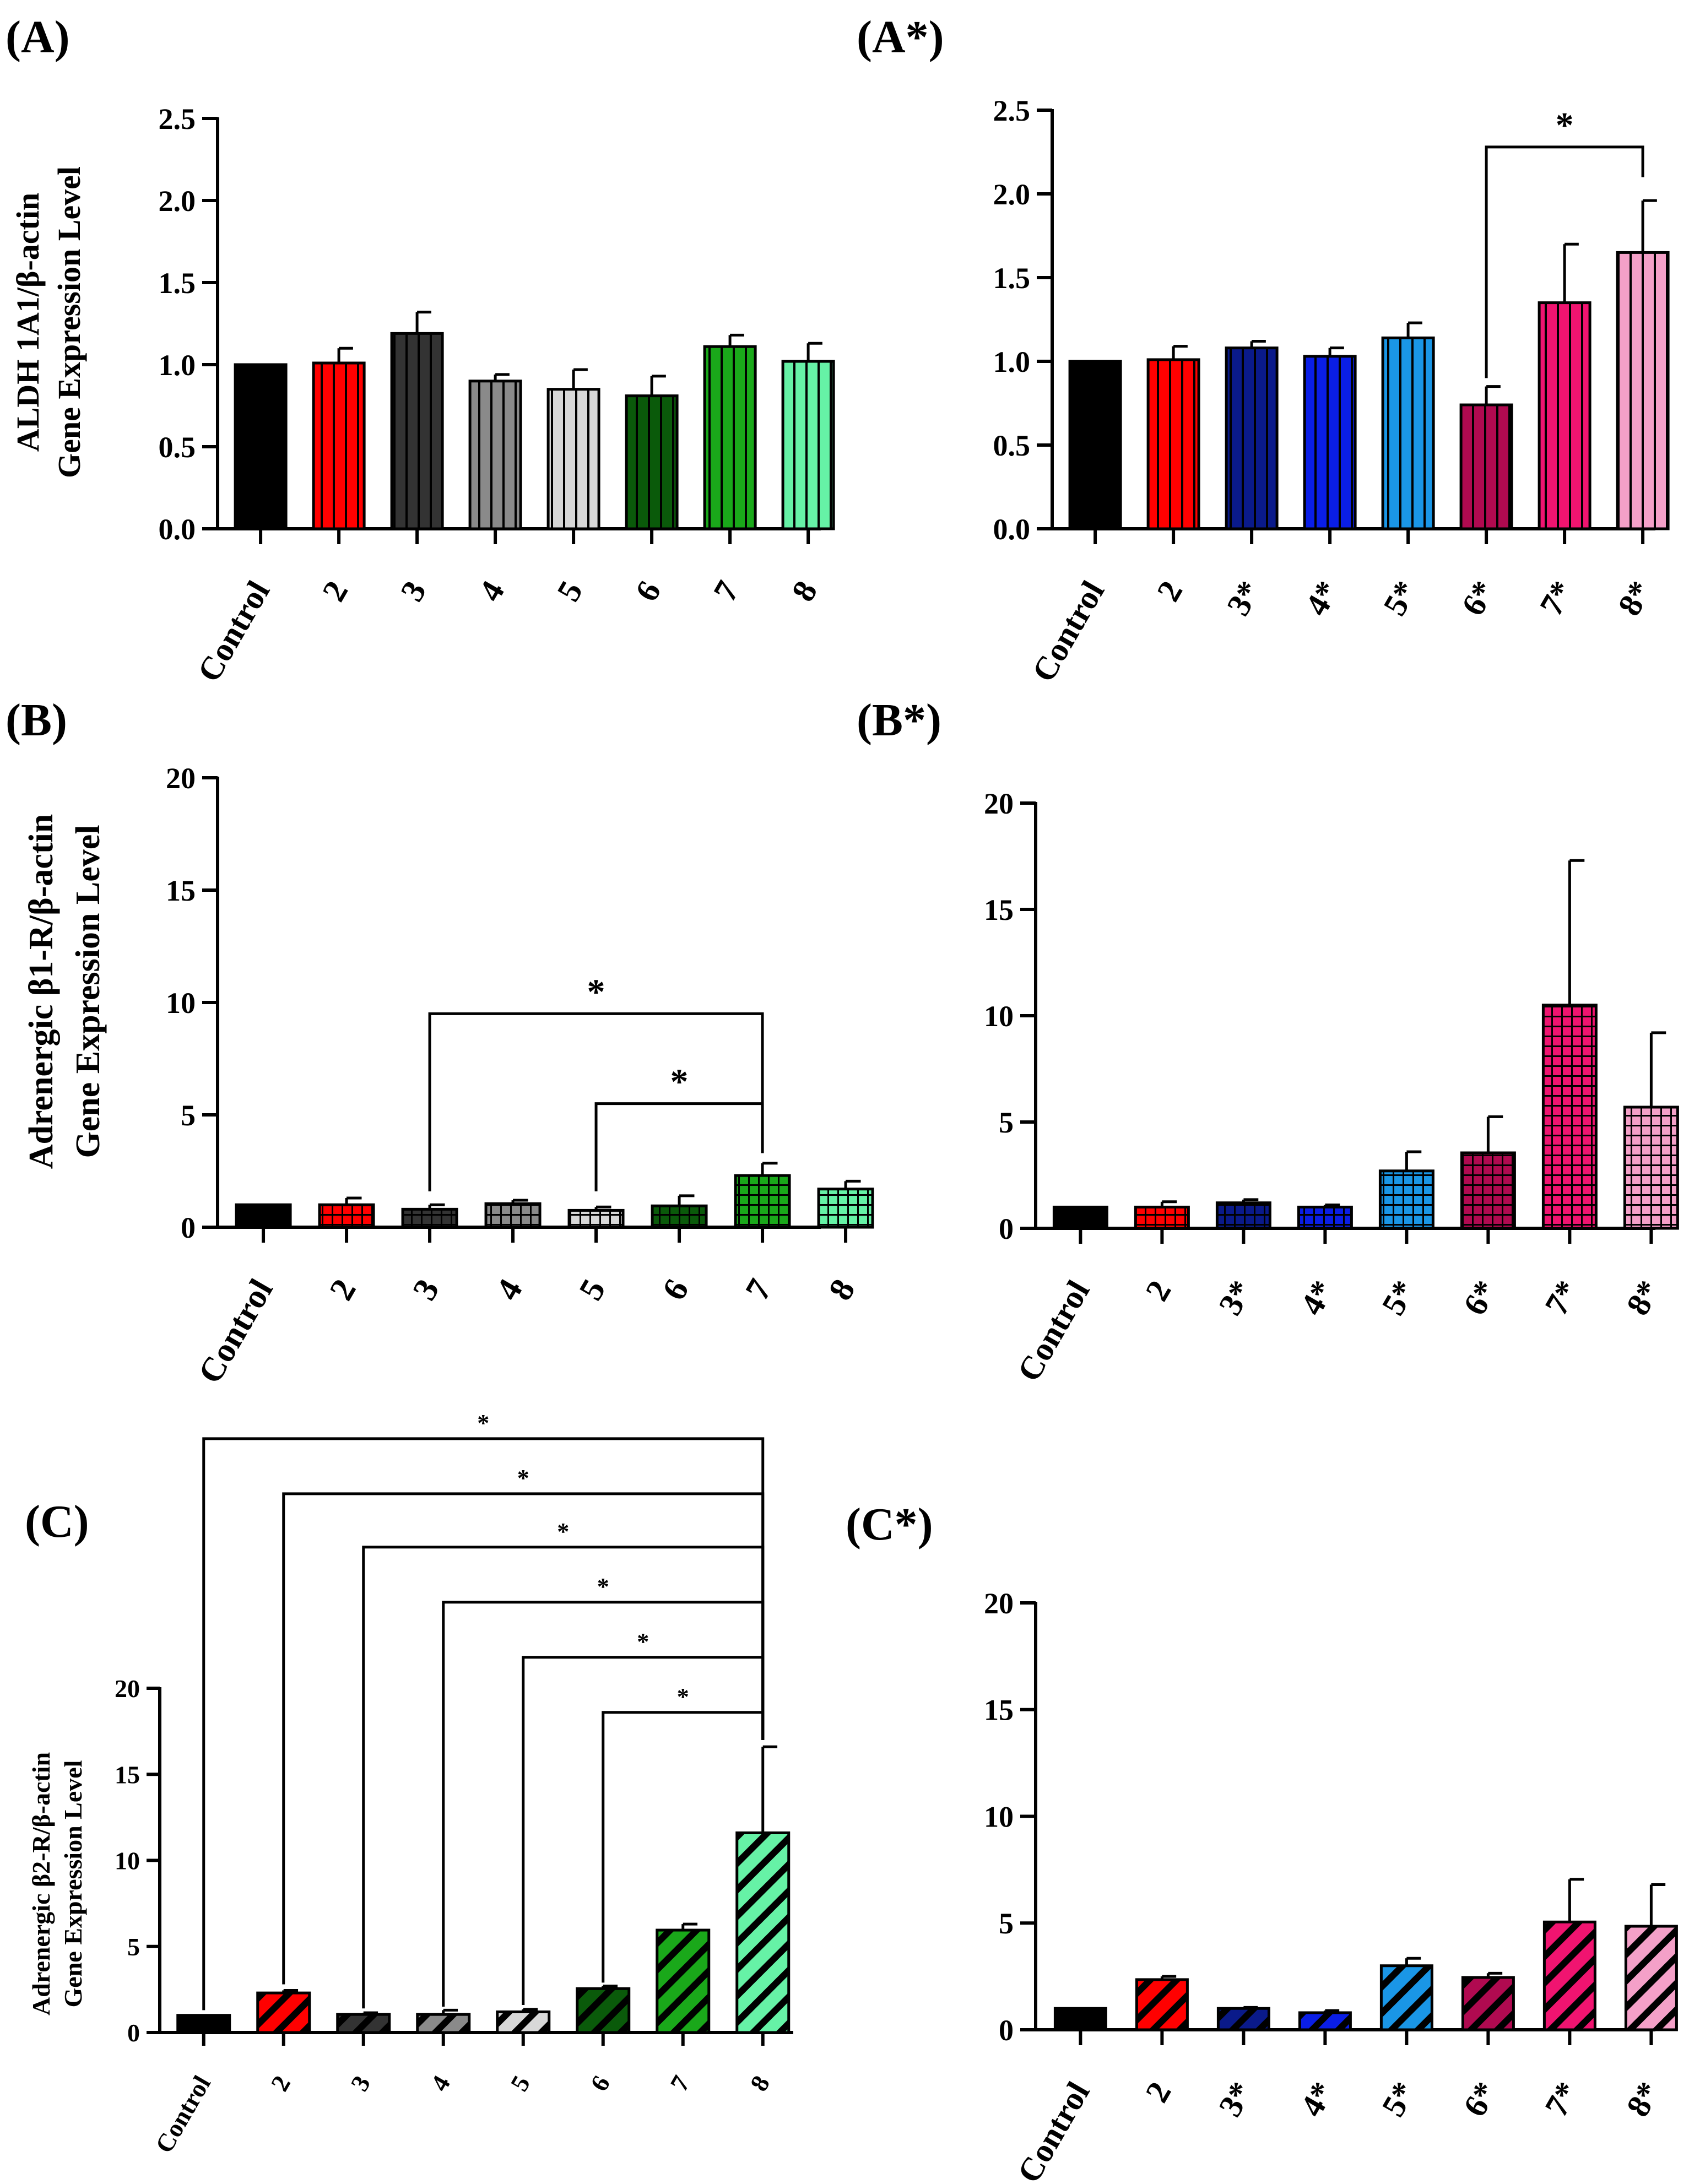  What do you see at coordinates (889, 1524) in the screenshot?
I see `panel-label: (C*)` at bounding box center [889, 1524].